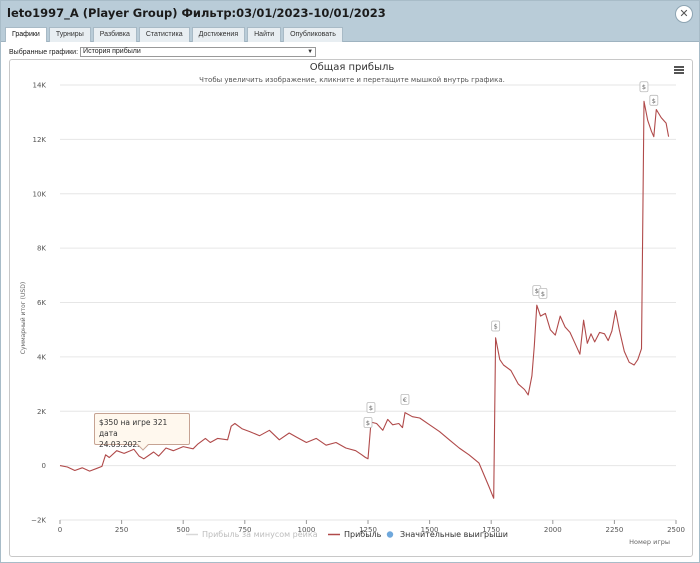 The height and width of the screenshot is (563, 700). I want to click on legend-label: Прибыль за минусом рейка, so click(260, 534).